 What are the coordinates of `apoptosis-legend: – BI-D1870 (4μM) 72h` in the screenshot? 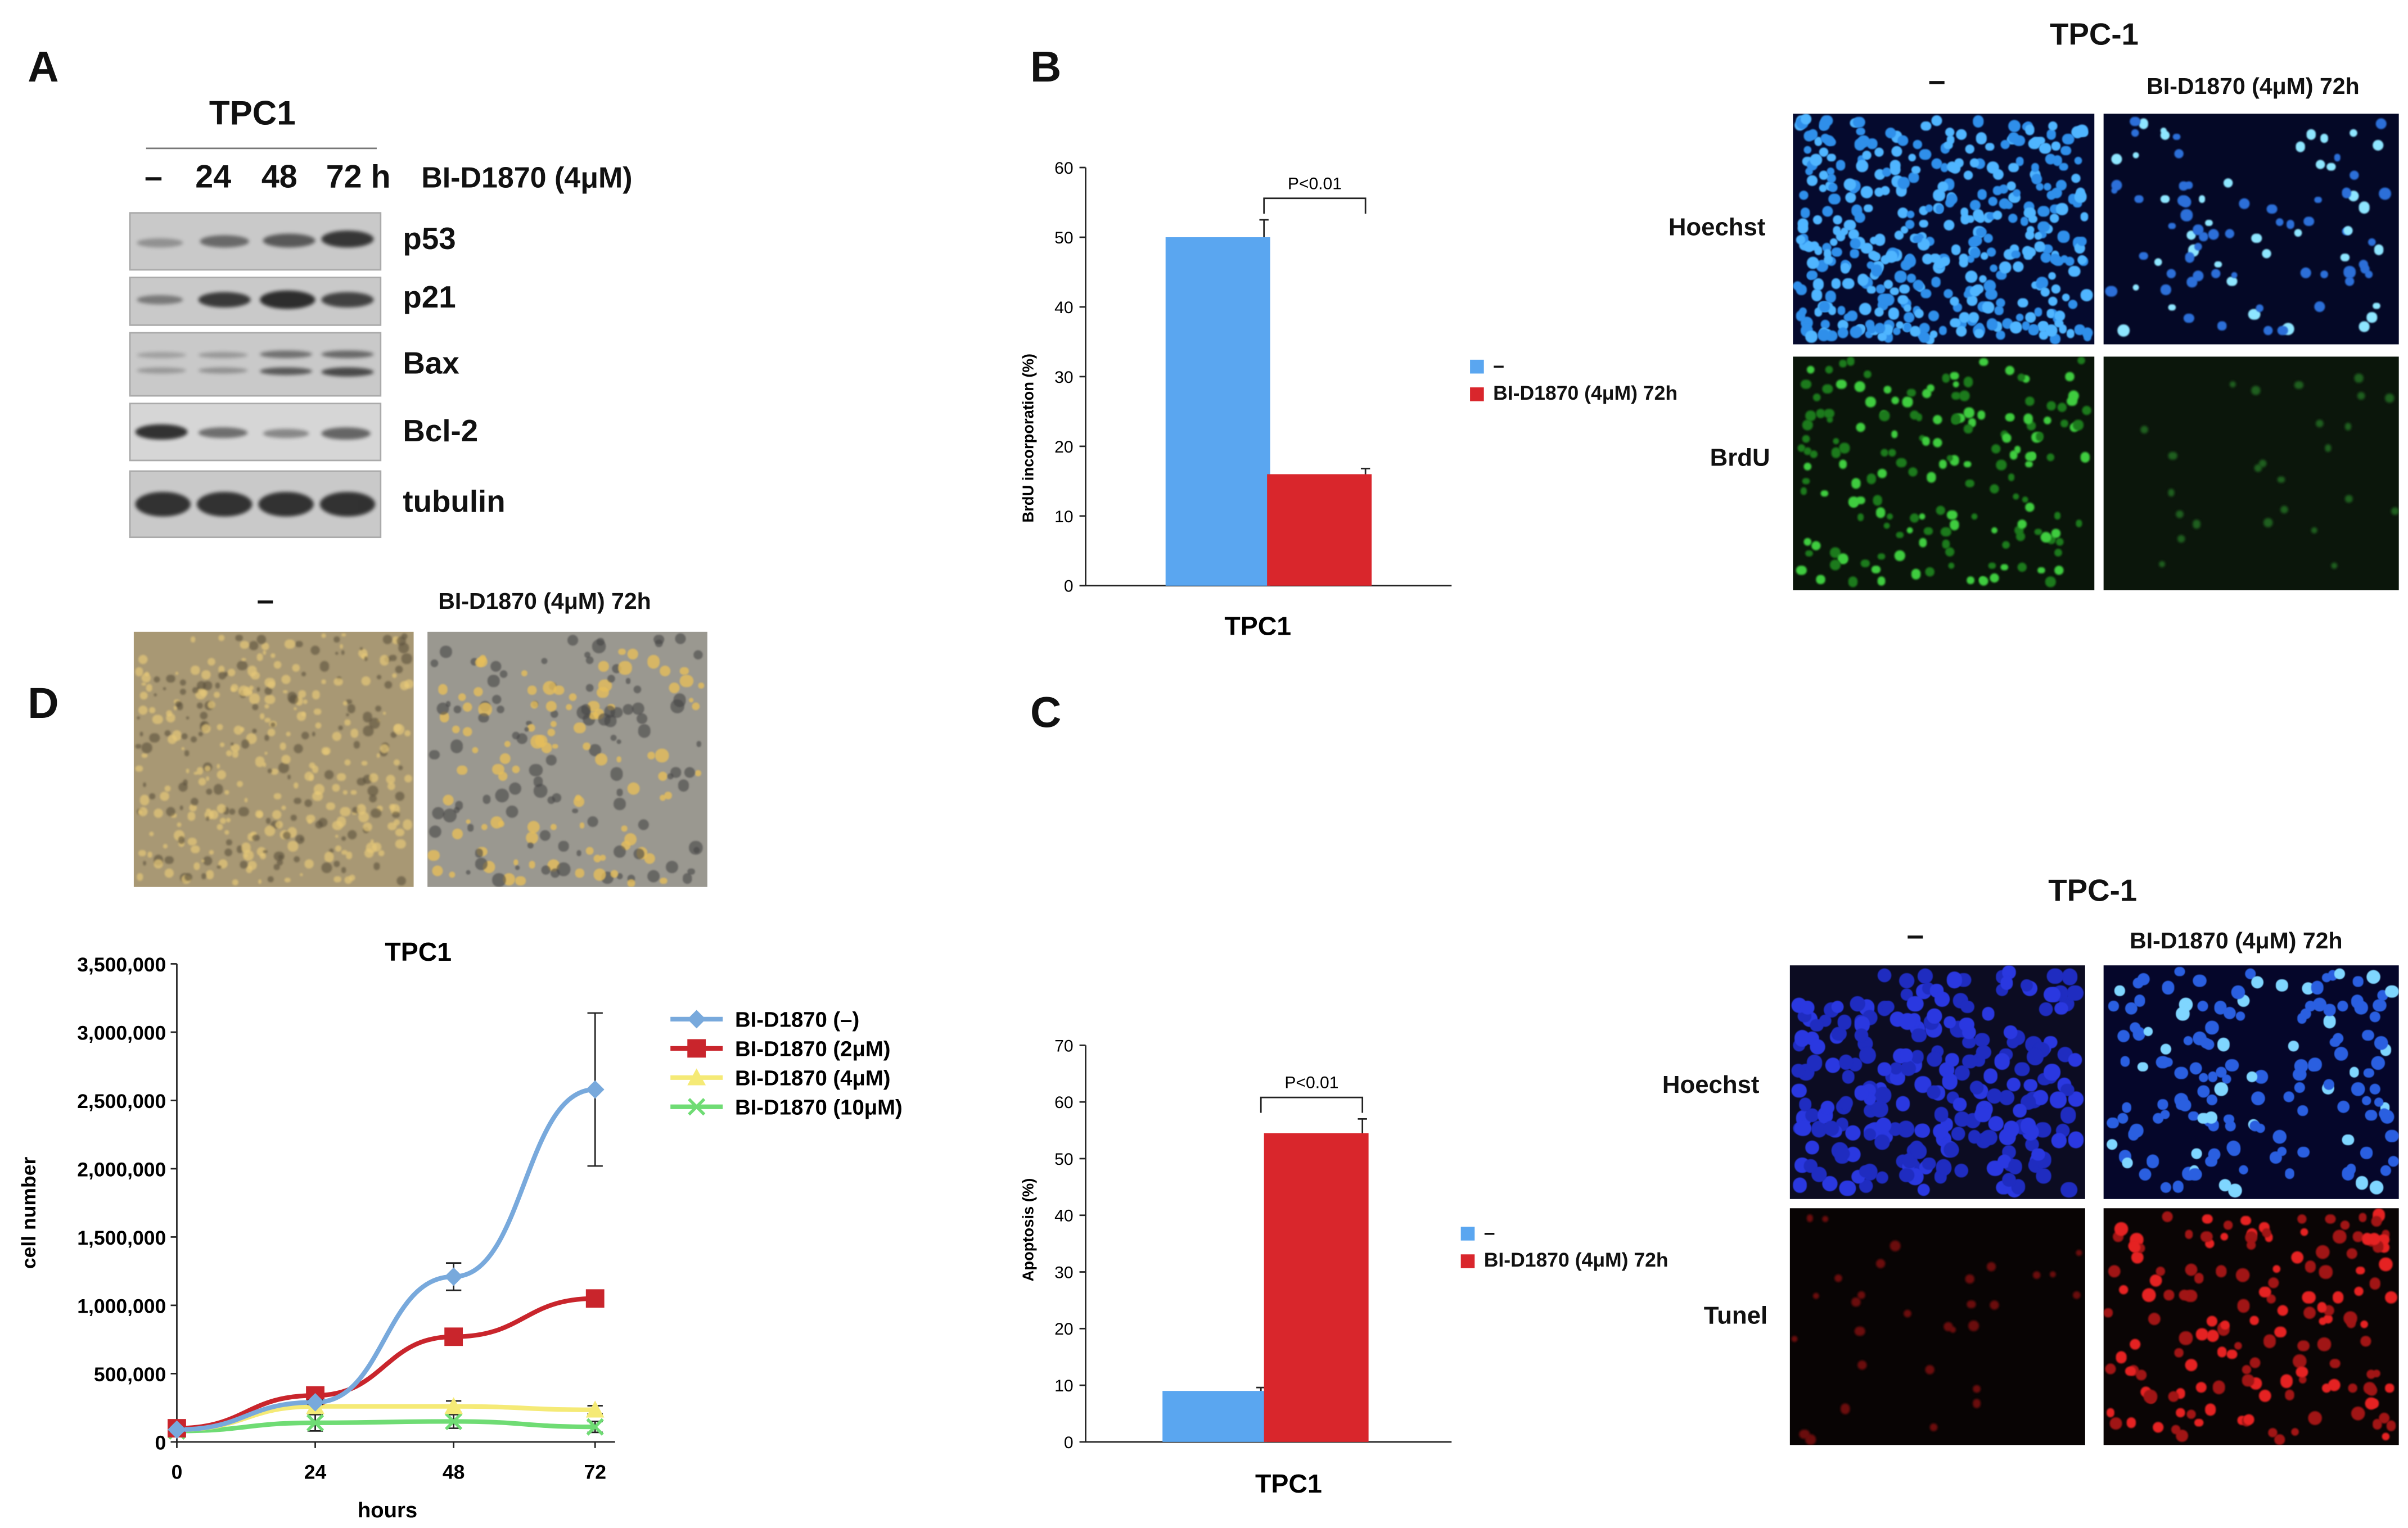 It's located at (1565, 1245).